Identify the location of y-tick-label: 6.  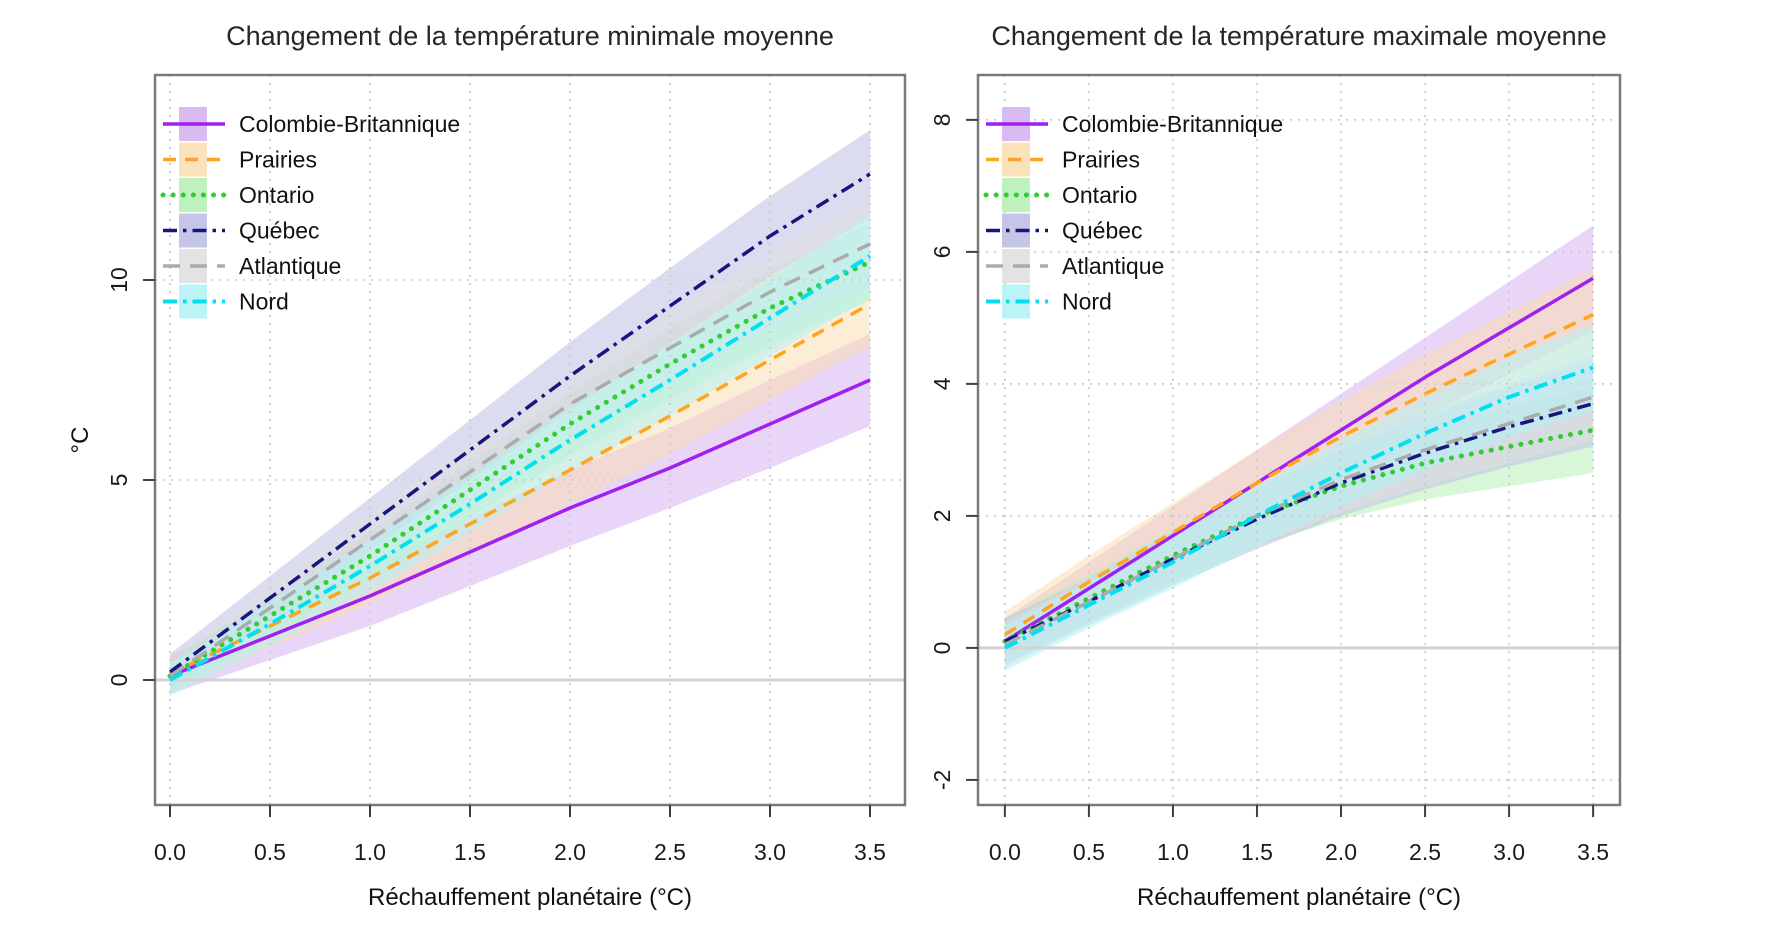
(942, 251).